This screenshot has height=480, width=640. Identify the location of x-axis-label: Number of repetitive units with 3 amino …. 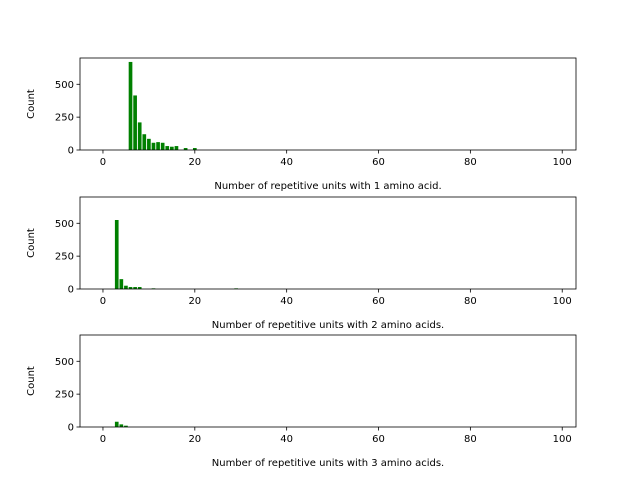
(328, 463).